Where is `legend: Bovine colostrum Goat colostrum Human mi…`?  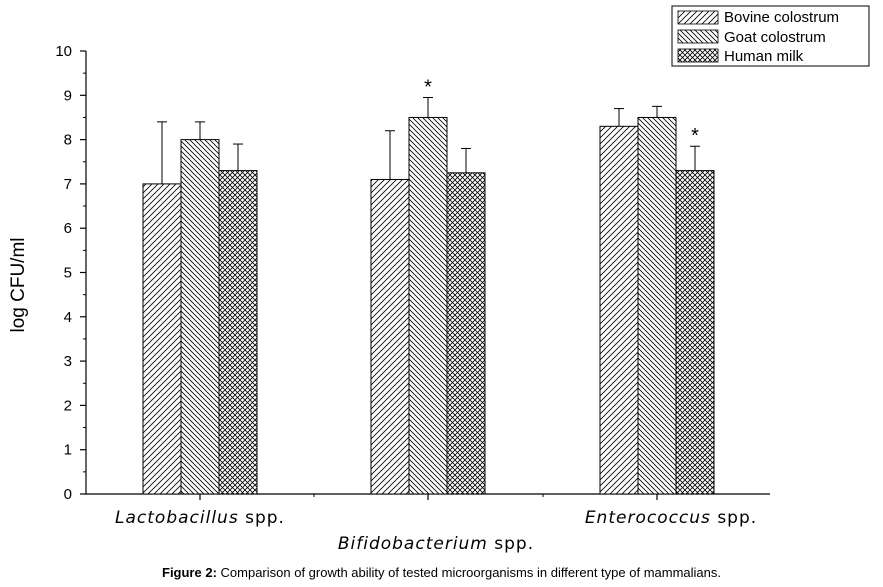 legend: Bovine colostrum Goat colostrum Human mi… is located at coordinates (770, 36).